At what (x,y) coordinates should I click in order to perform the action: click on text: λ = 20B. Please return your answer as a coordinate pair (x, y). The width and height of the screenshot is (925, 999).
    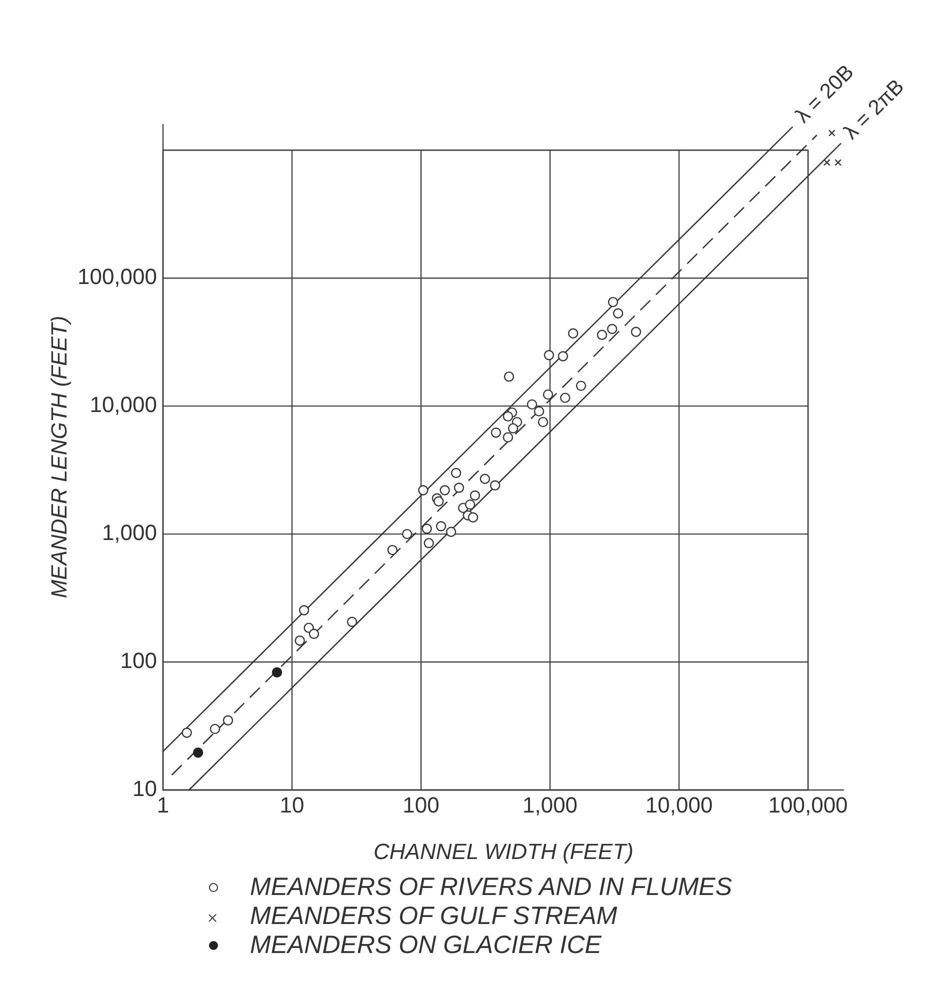
    Looking at the image, I should click on (824, 94).